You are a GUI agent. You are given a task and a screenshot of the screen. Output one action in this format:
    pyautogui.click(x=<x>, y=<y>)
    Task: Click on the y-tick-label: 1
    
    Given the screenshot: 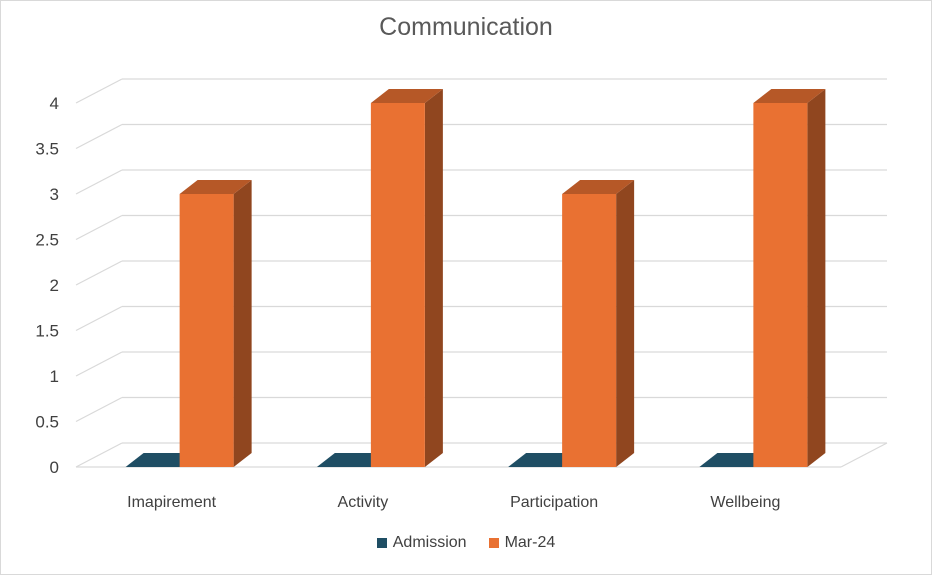 What is the action you would take?
    pyautogui.click(x=54, y=376)
    